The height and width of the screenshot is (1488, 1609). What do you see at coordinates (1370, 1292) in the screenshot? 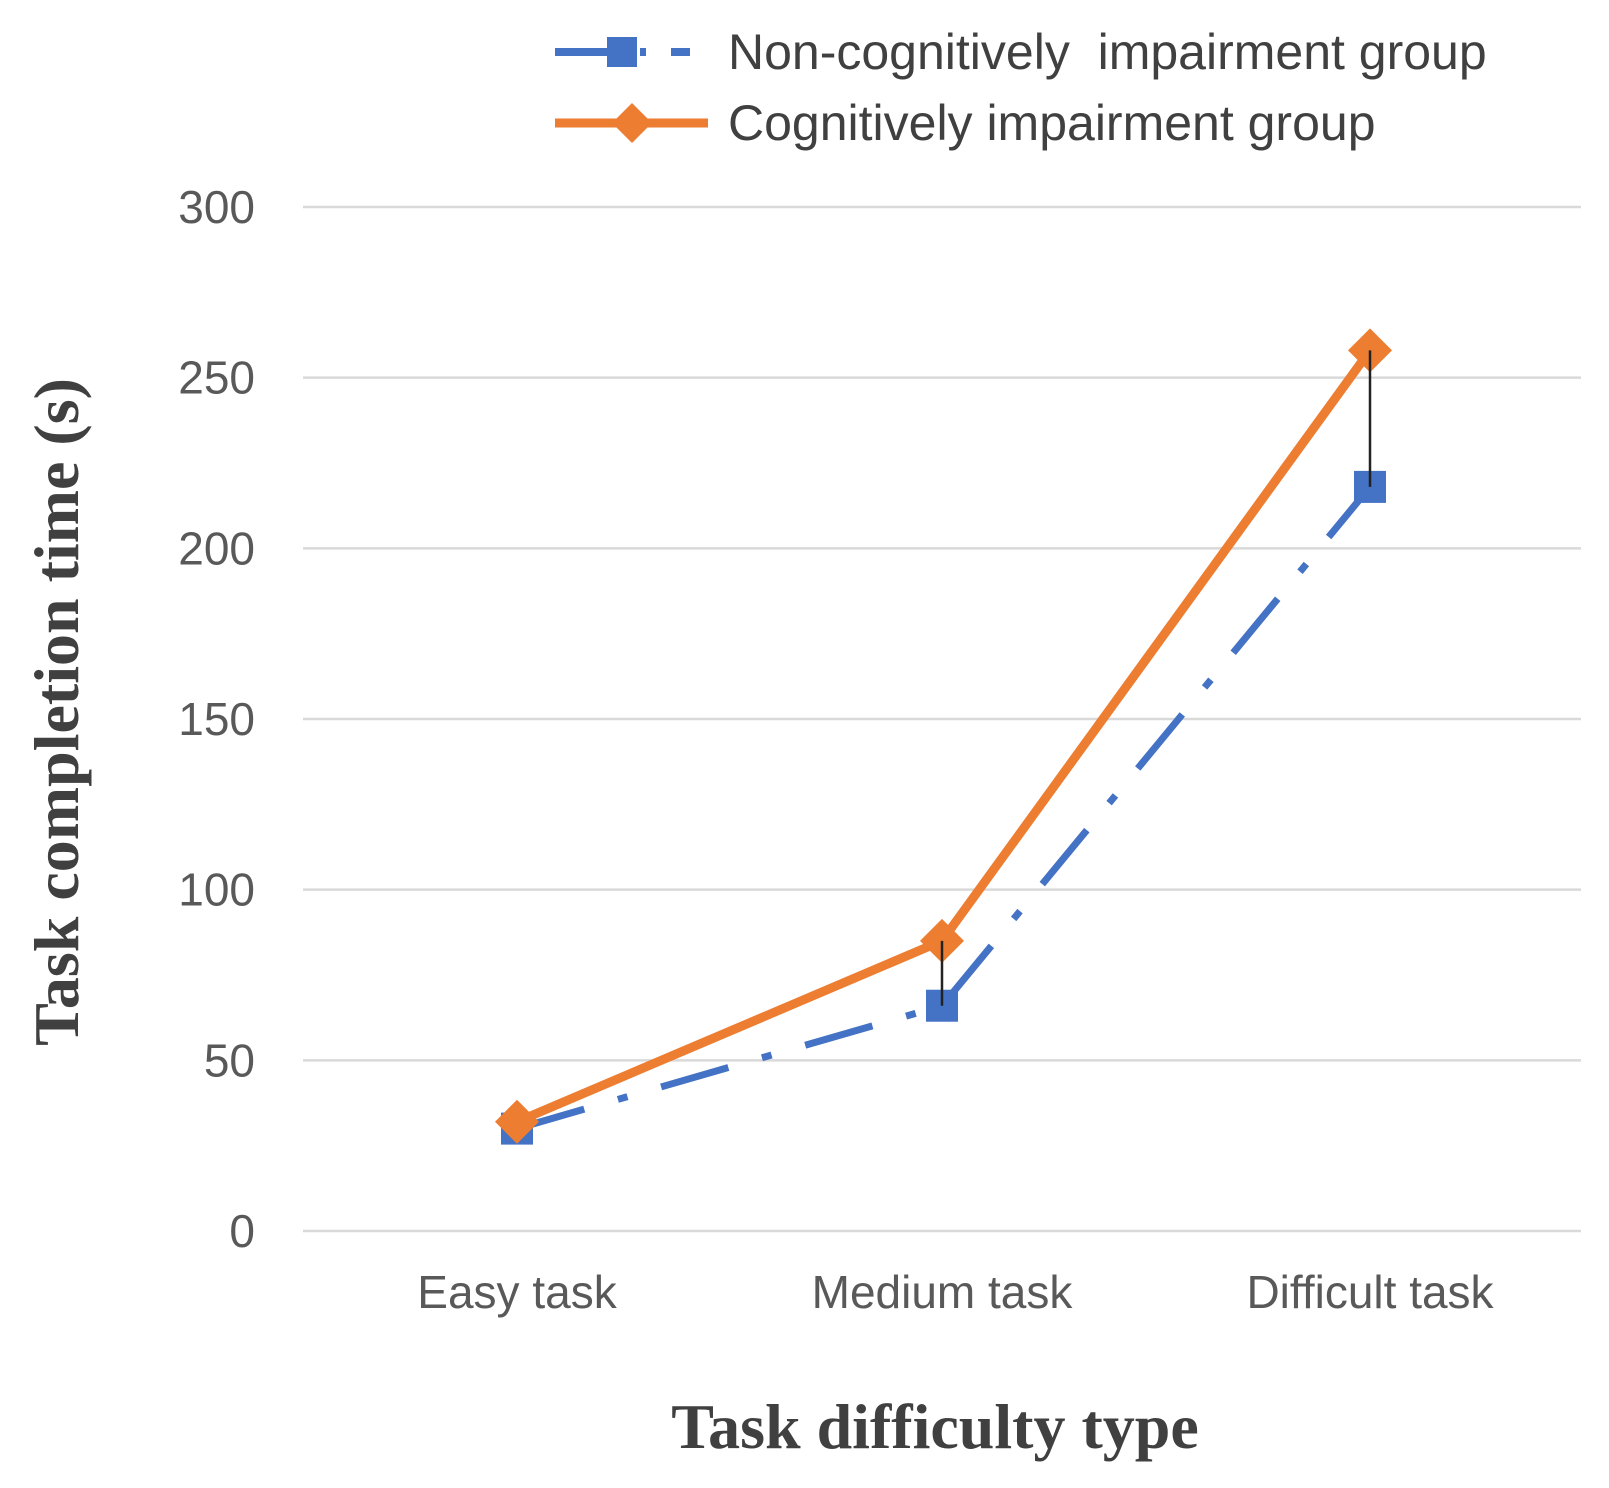
I see `x-tick-label: Difficult task` at bounding box center [1370, 1292].